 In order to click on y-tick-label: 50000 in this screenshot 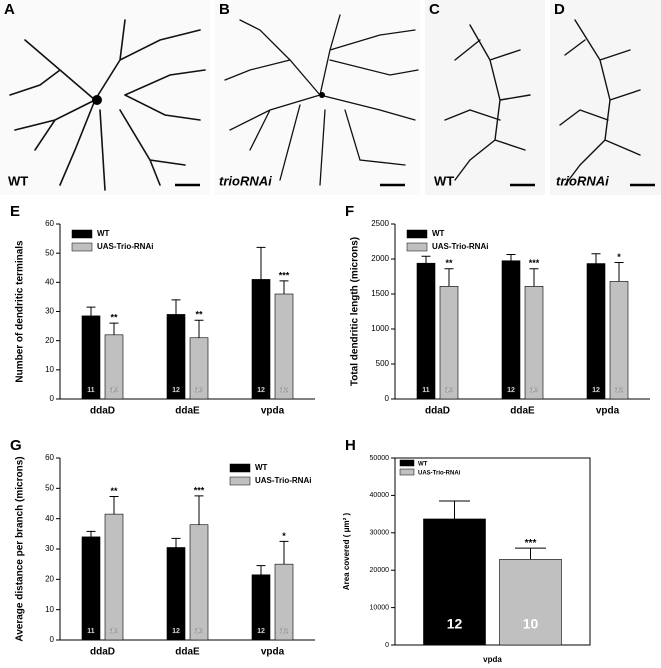, I will do `click(380, 458)`.